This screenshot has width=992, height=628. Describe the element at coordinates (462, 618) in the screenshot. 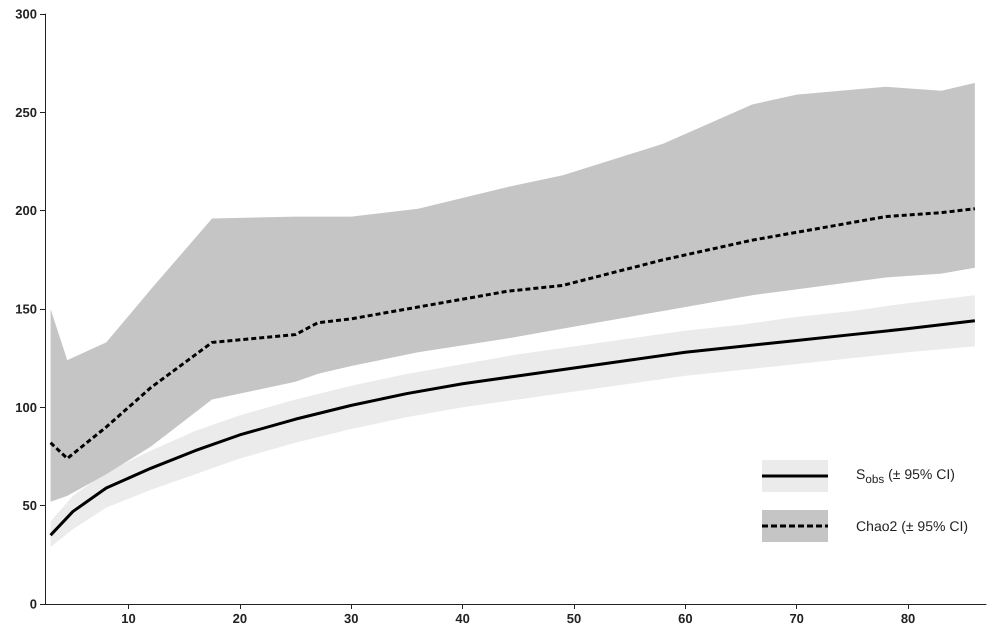

I see `x-tick-label: 40` at that location.